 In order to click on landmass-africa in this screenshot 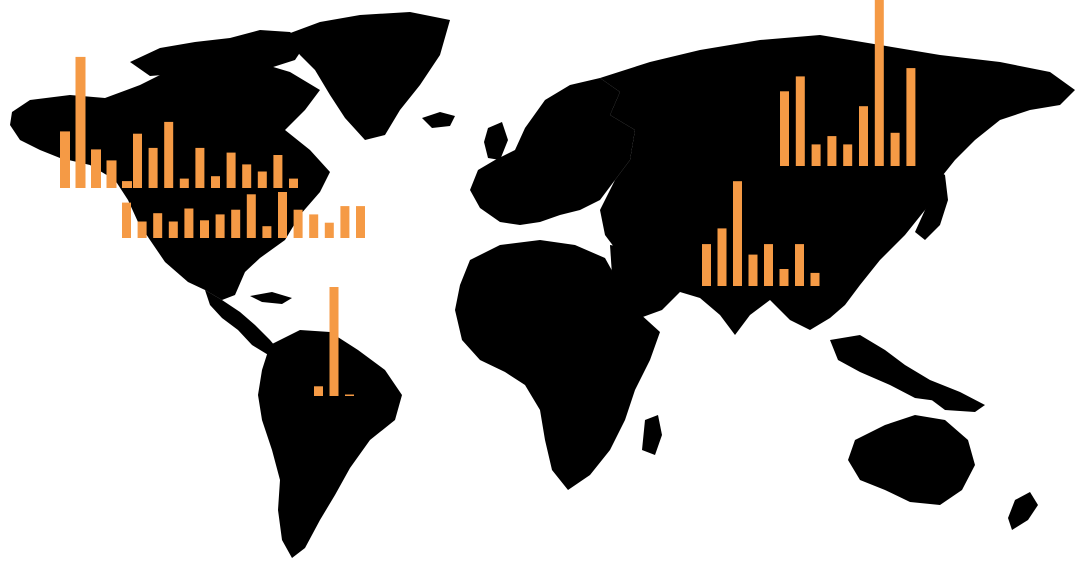, I will do `click(557, 365)`.